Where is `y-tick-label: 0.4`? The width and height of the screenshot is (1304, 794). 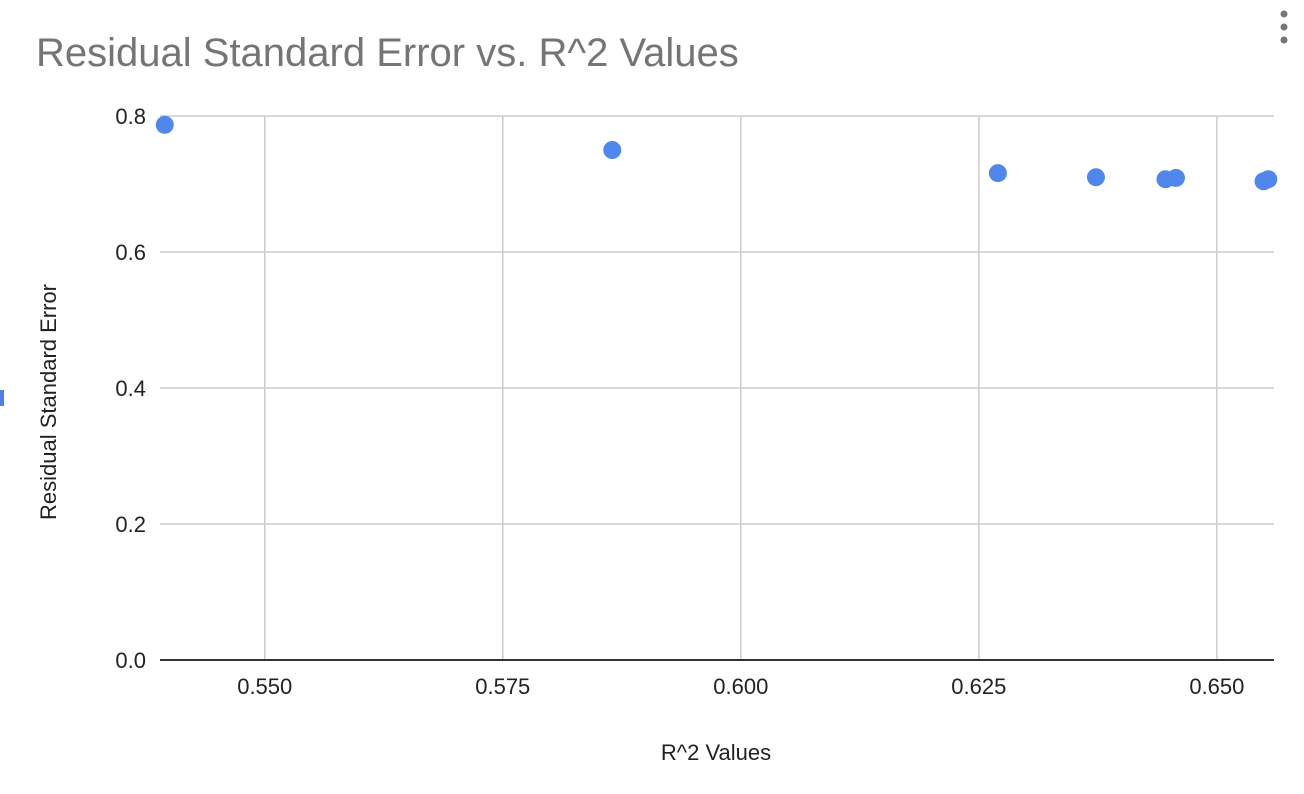
y-tick-label: 0.4 is located at coordinates (130, 388).